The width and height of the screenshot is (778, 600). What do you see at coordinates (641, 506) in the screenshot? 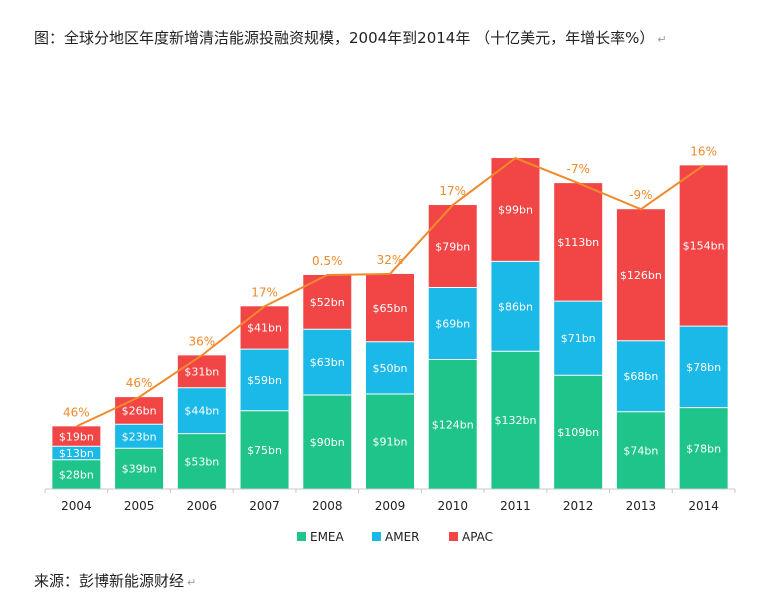
I see `x-tick-label-2013: 2013` at bounding box center [641, 506].